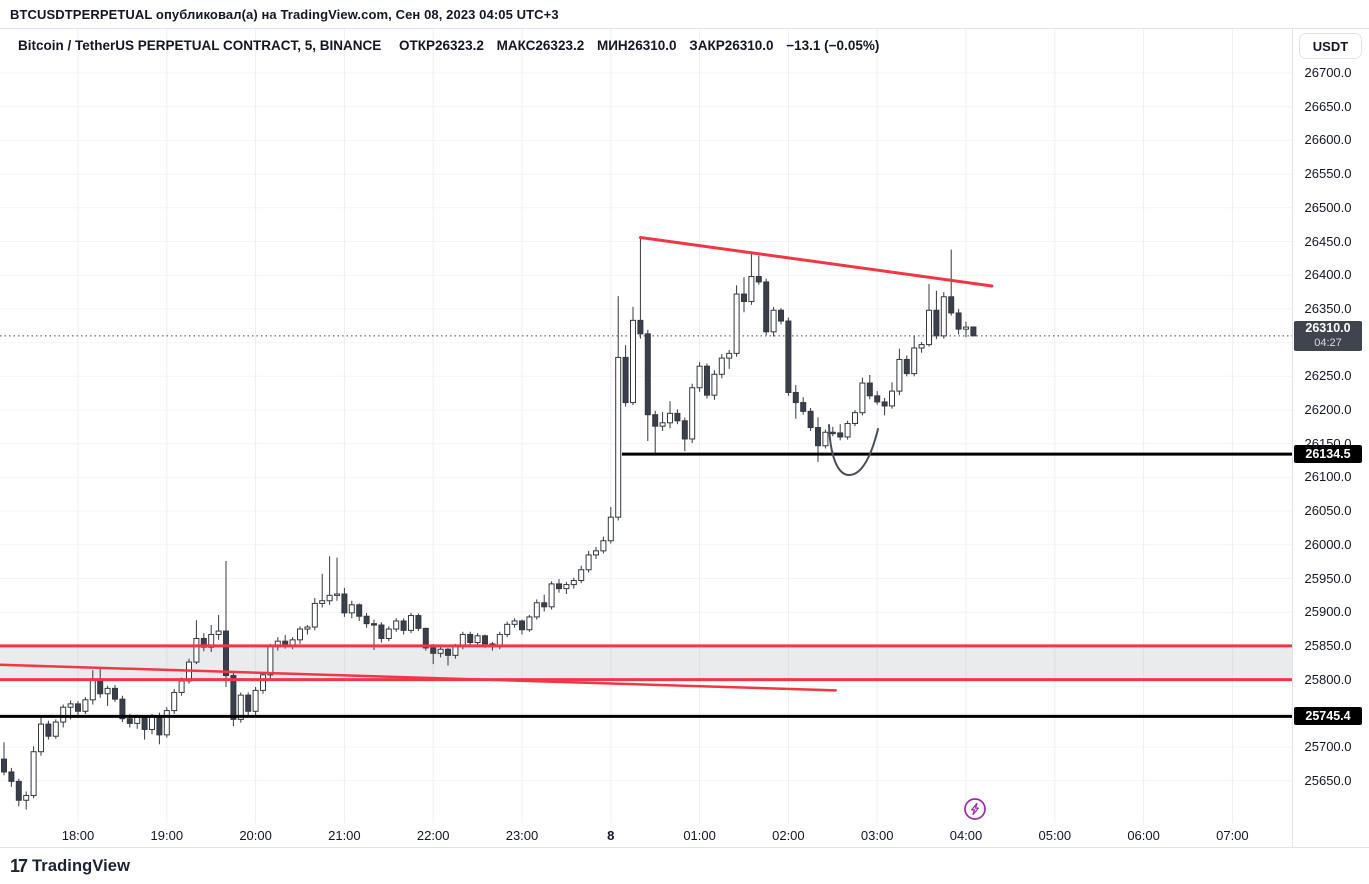 This screenshot has width=1369, height=884. I want to click on time-axis-label: 19:00, so click(167, 835).